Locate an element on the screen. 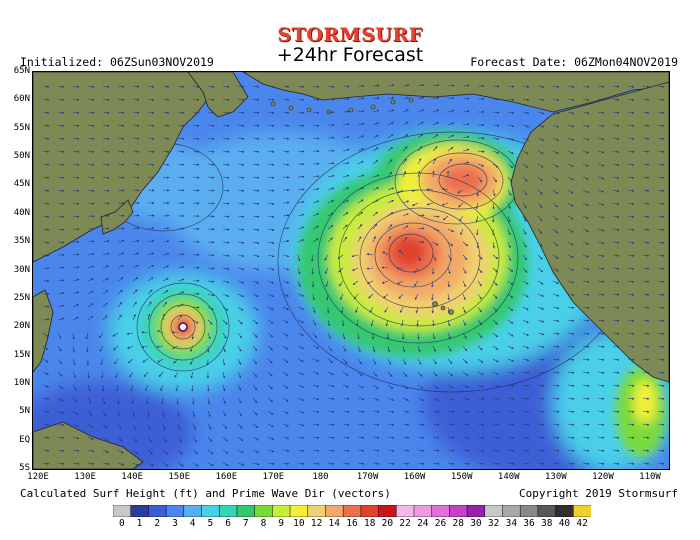  color-scale-label: 22 is located at coordinates (405, 523).